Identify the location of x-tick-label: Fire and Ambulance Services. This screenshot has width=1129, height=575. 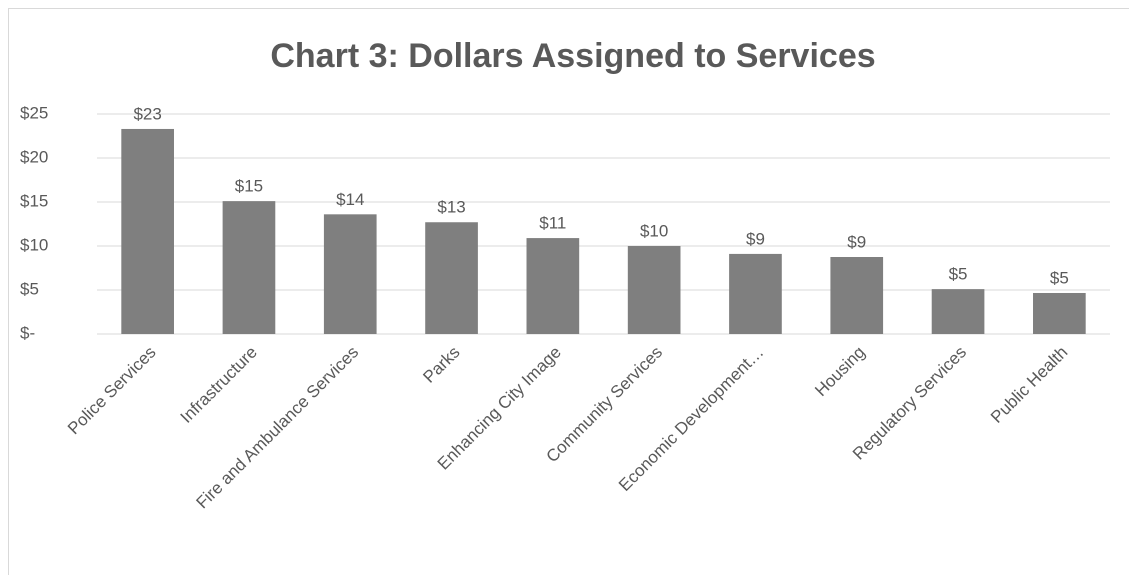
(277, 428).